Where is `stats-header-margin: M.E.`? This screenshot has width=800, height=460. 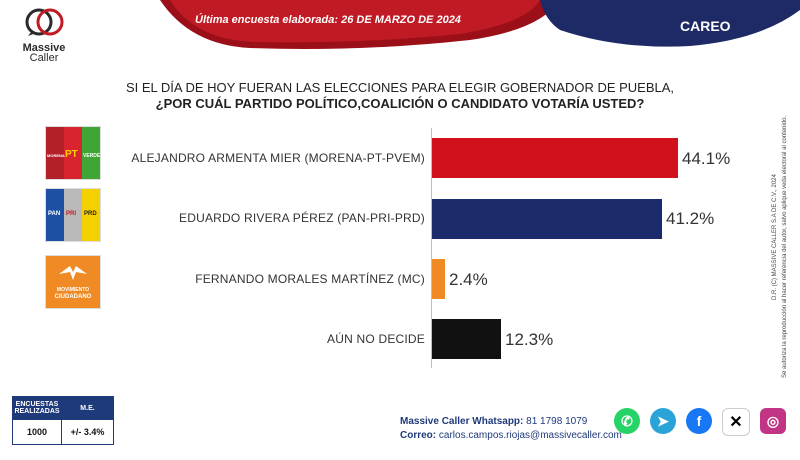 stats-header-margin: M.E. is located at coordinates (87, 408).